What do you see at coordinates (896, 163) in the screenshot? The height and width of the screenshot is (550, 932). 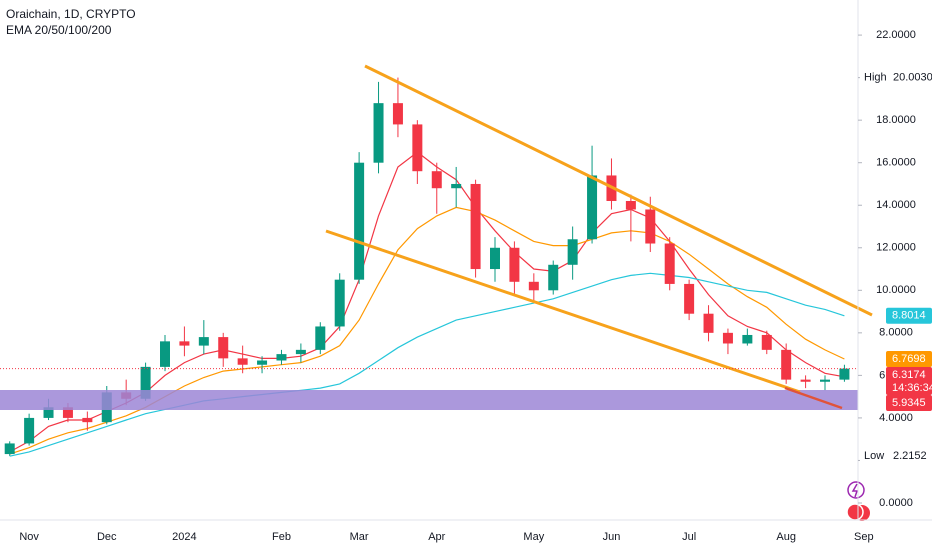 I see `y-tick-label: 16.0000` at bounding box center [896, 163].